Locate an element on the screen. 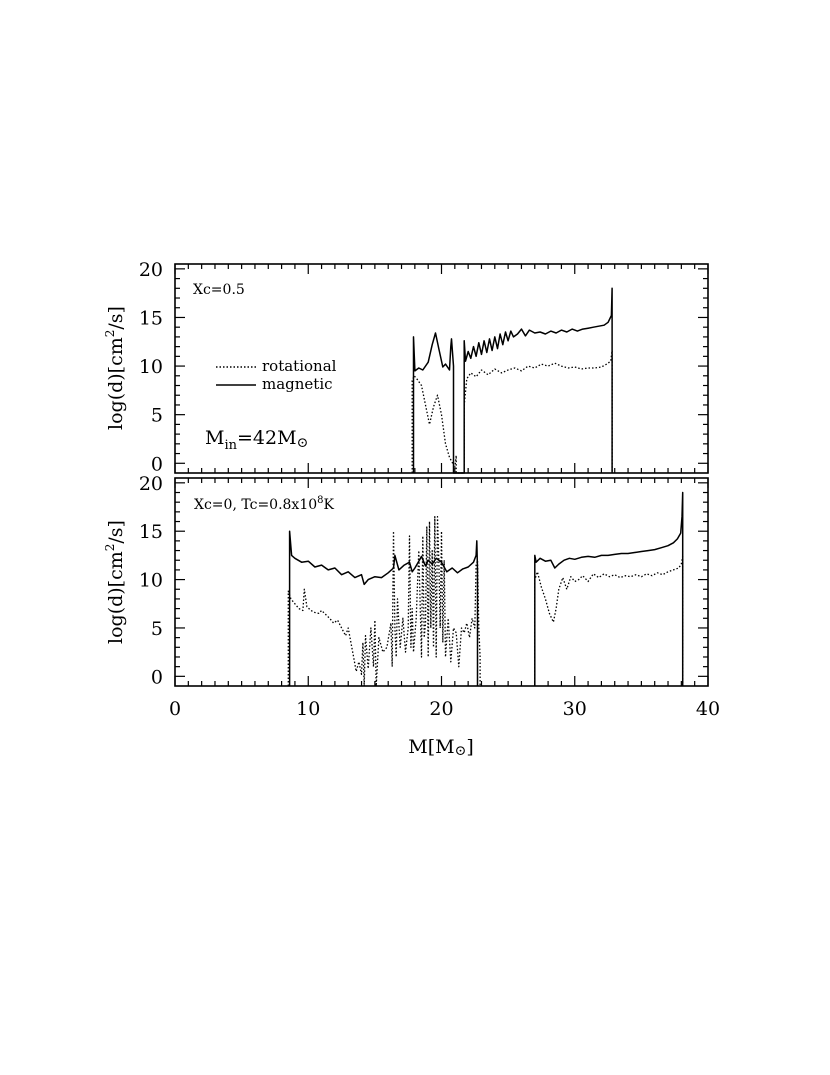 This screenshot has width=830, height=1075. mass-label-value: =42M is located at coordinates (267, 438).